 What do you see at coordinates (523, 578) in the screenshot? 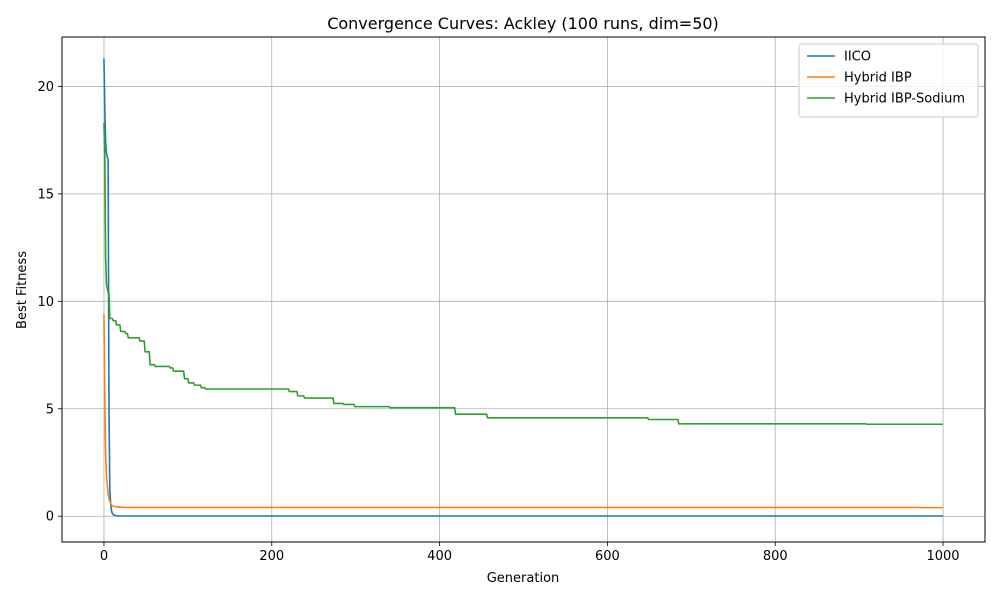
I see `x-axis-label: Generation` at bounding box center [523, 578].